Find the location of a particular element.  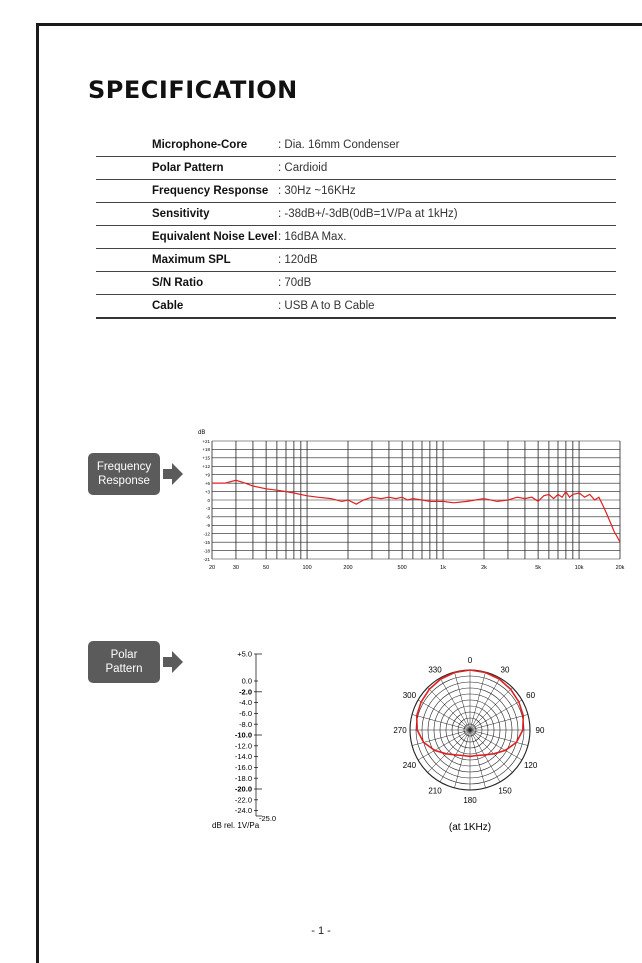

spec-label: Equivalent Noise Level is located at coordinates (187, 237).